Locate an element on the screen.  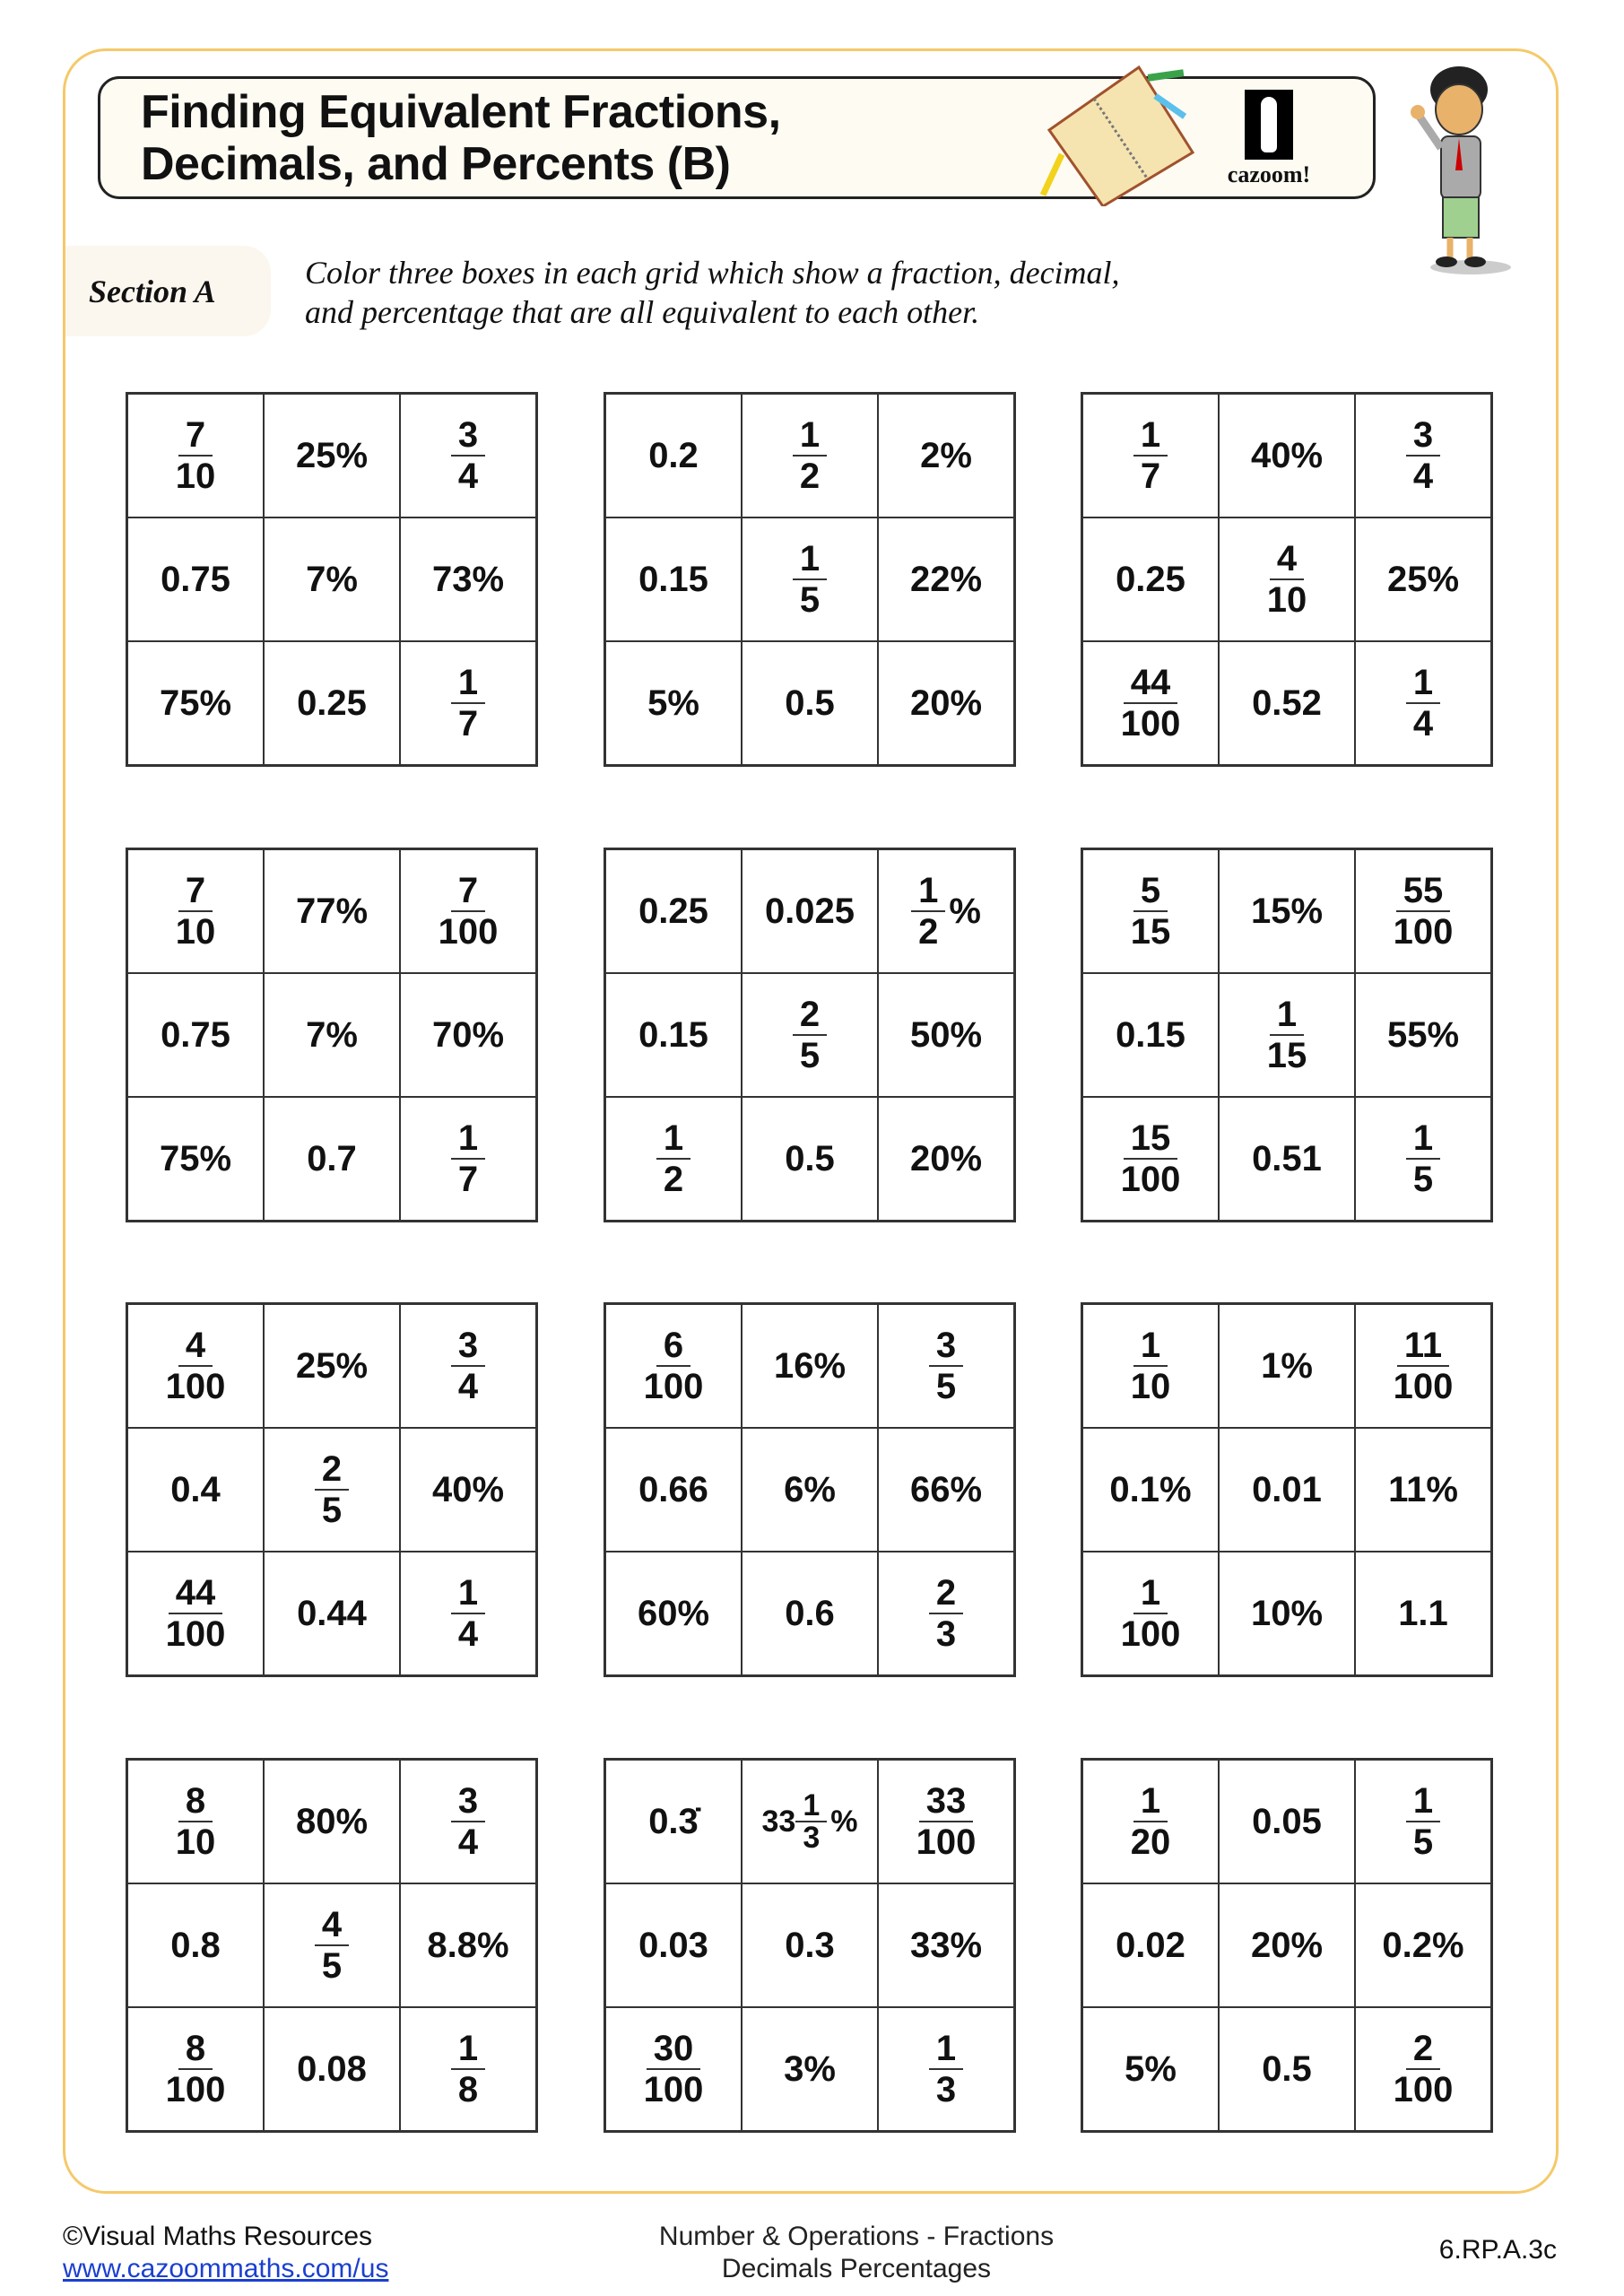
grid-cell: 73% is located at coordinates (468, 579).